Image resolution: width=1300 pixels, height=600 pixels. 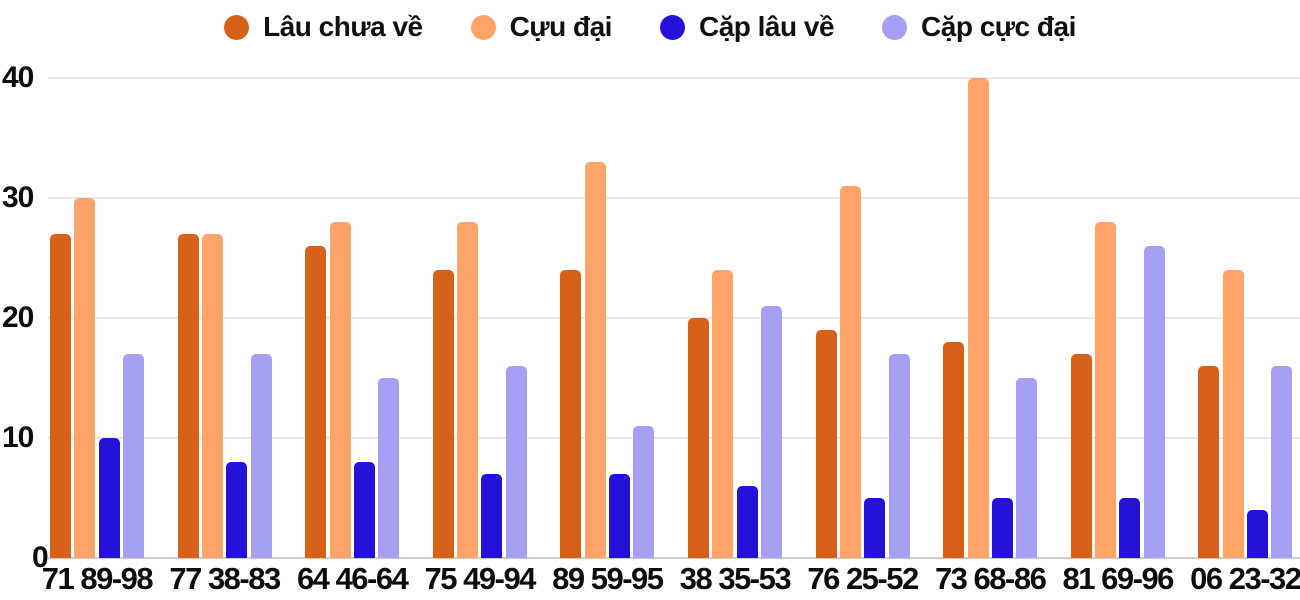 I want to click on x-tick-label: 71 89-98, so click(x=97, y=578).